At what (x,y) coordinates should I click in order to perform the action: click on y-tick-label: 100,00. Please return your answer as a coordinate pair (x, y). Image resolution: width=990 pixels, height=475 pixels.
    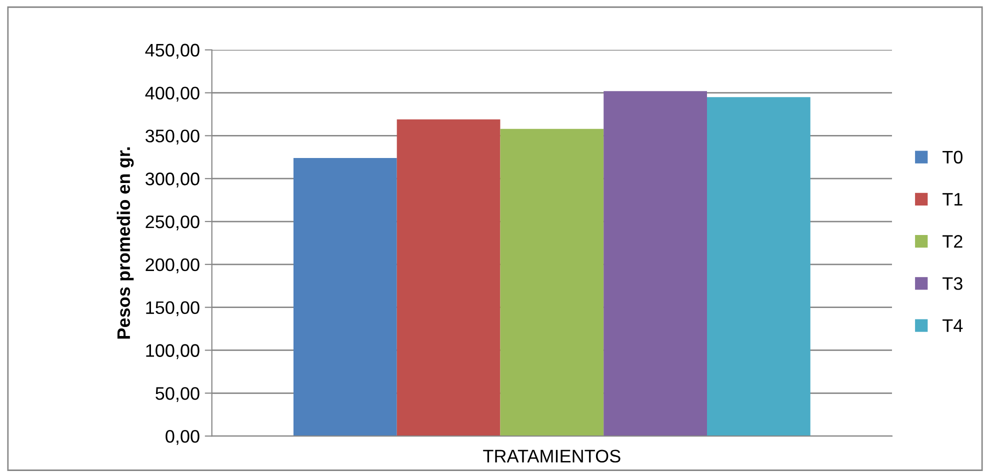
    Looking at the image, I should click on (173, 352).